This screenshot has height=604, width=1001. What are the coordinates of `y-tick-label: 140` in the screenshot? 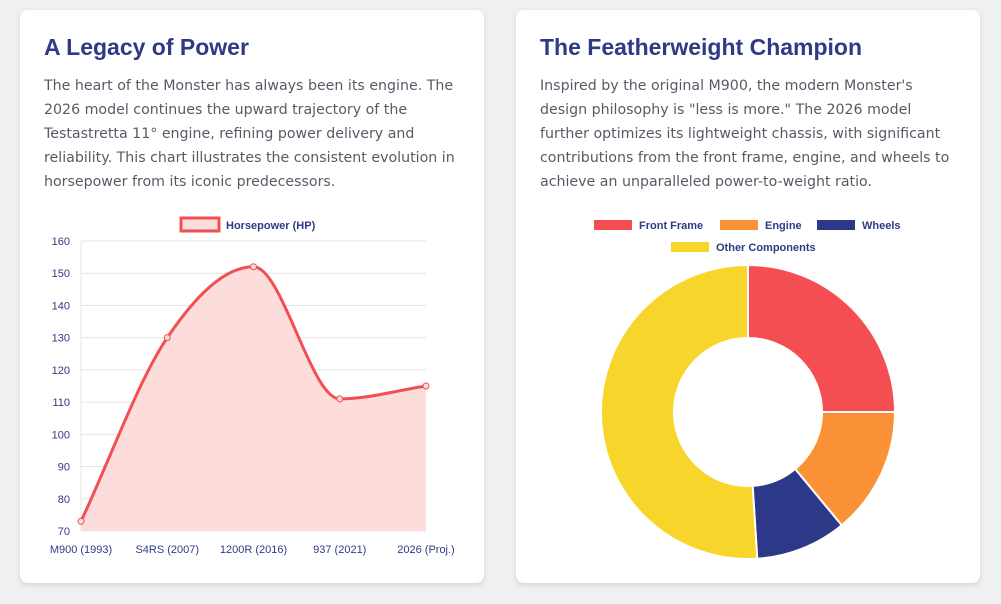 It's located at (61, 306).